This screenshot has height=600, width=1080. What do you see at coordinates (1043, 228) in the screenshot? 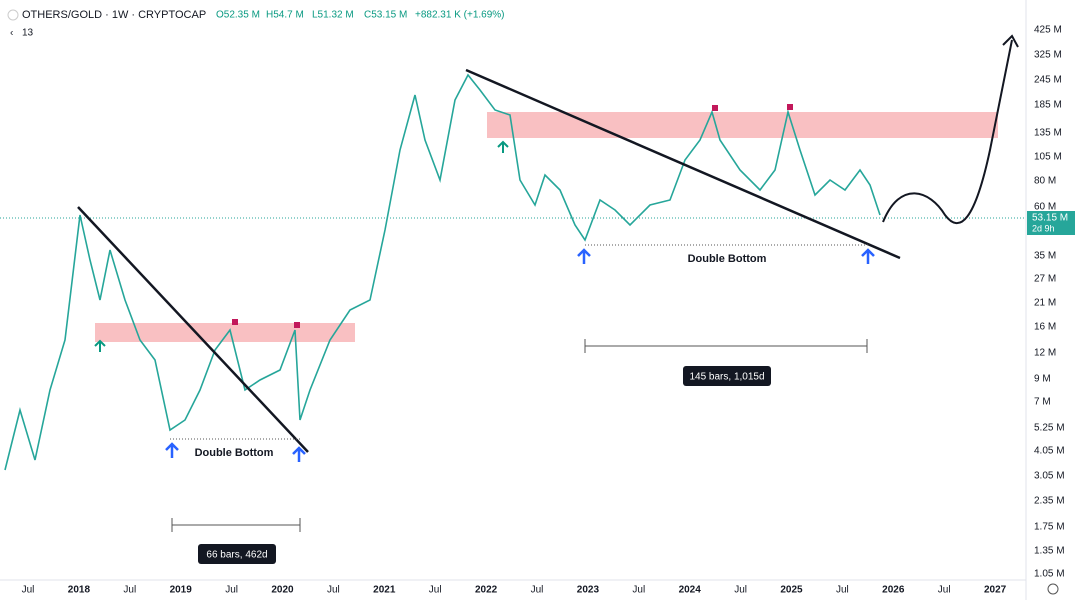
I see `price-tag-countdown: 2d 9h` at bounding box center [1043, 228].